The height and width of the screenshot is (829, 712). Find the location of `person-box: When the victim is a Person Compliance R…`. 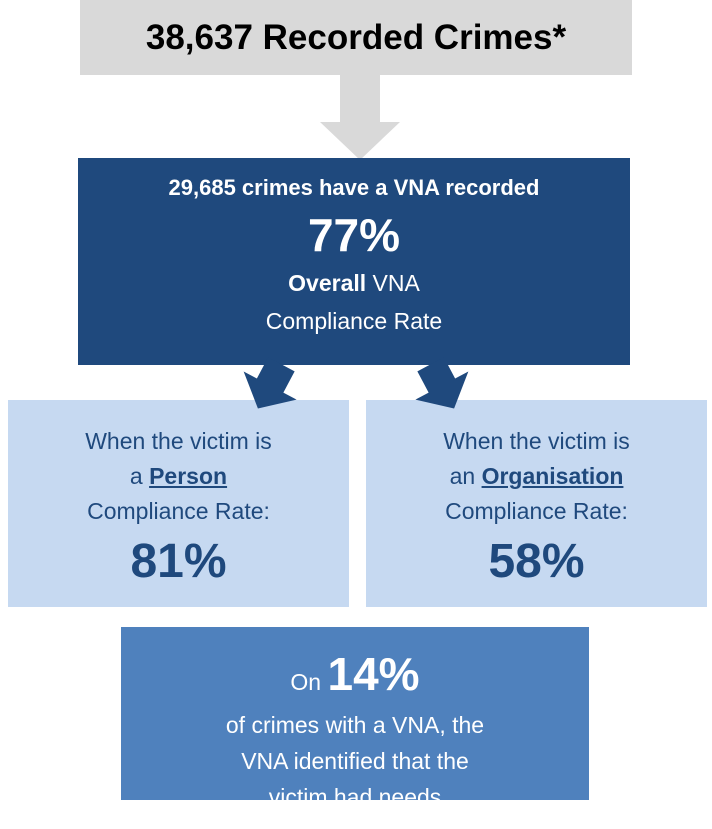

person-box: When the victim is a Person Compliance R… is located at coordinates (178, 503).